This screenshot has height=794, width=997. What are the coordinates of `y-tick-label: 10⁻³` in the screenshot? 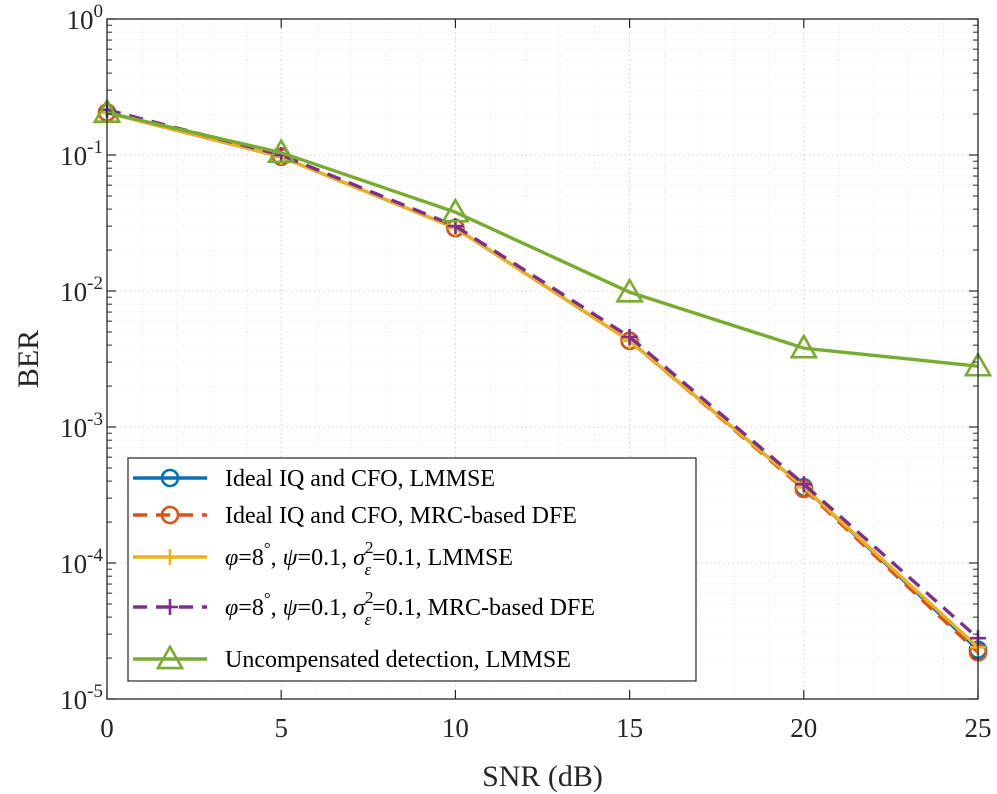 It's located at (81, 426).